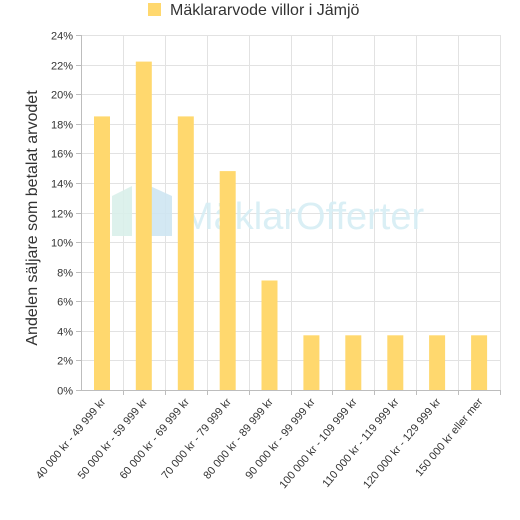  What do you see at coordinates (65, 333) in the screenshot?
I see `y-tick-label: 4%` at bounding box center [65, 333].